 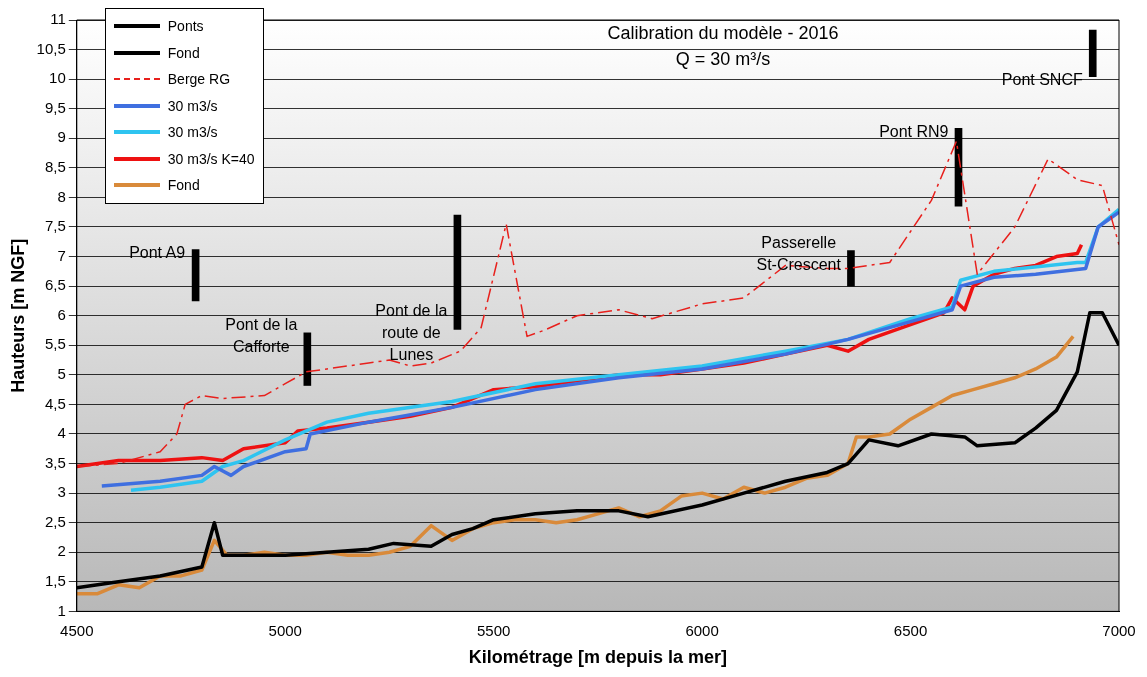 I want to click on y-tick-label: 9, so click(x=61, y=137).